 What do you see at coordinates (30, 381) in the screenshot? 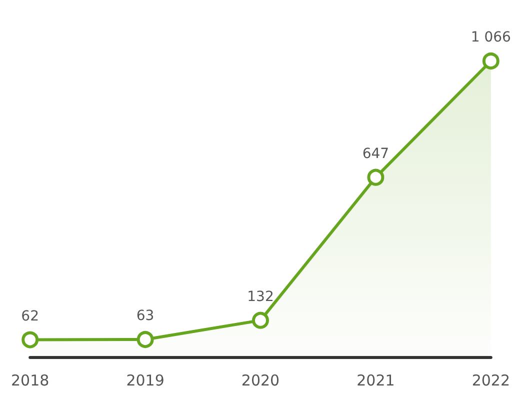
I see `x-tick-label: 2018` at bounding box center [30, 381].